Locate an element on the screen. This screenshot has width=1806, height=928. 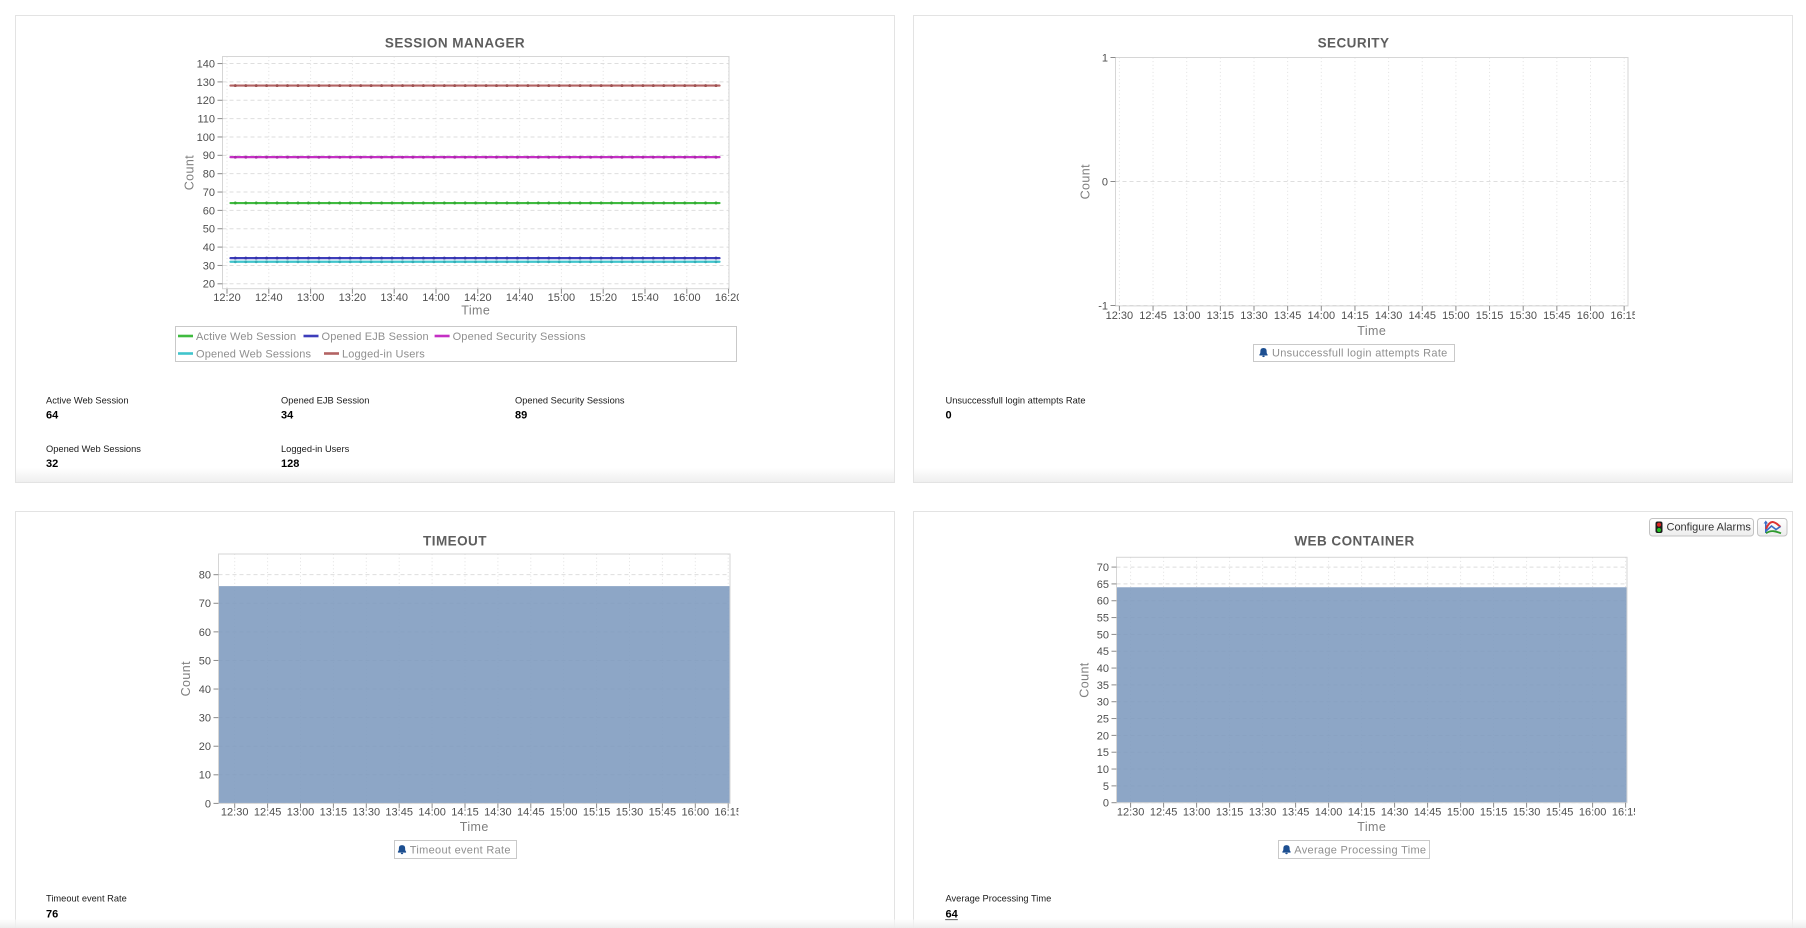
svg-text: 14:20 is located at coordinates (478, 298).